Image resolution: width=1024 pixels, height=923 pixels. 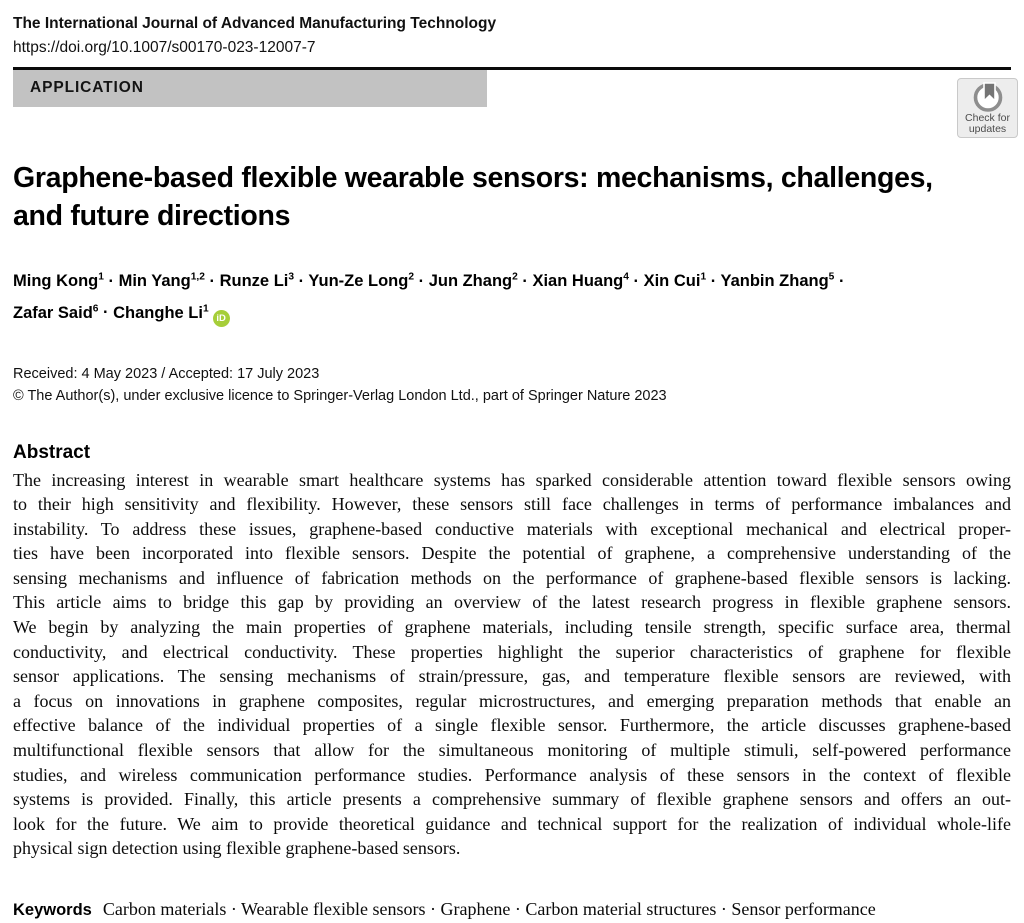 I want to click on check-for-updates-button: Check for updates, so click(x=987, y=108).